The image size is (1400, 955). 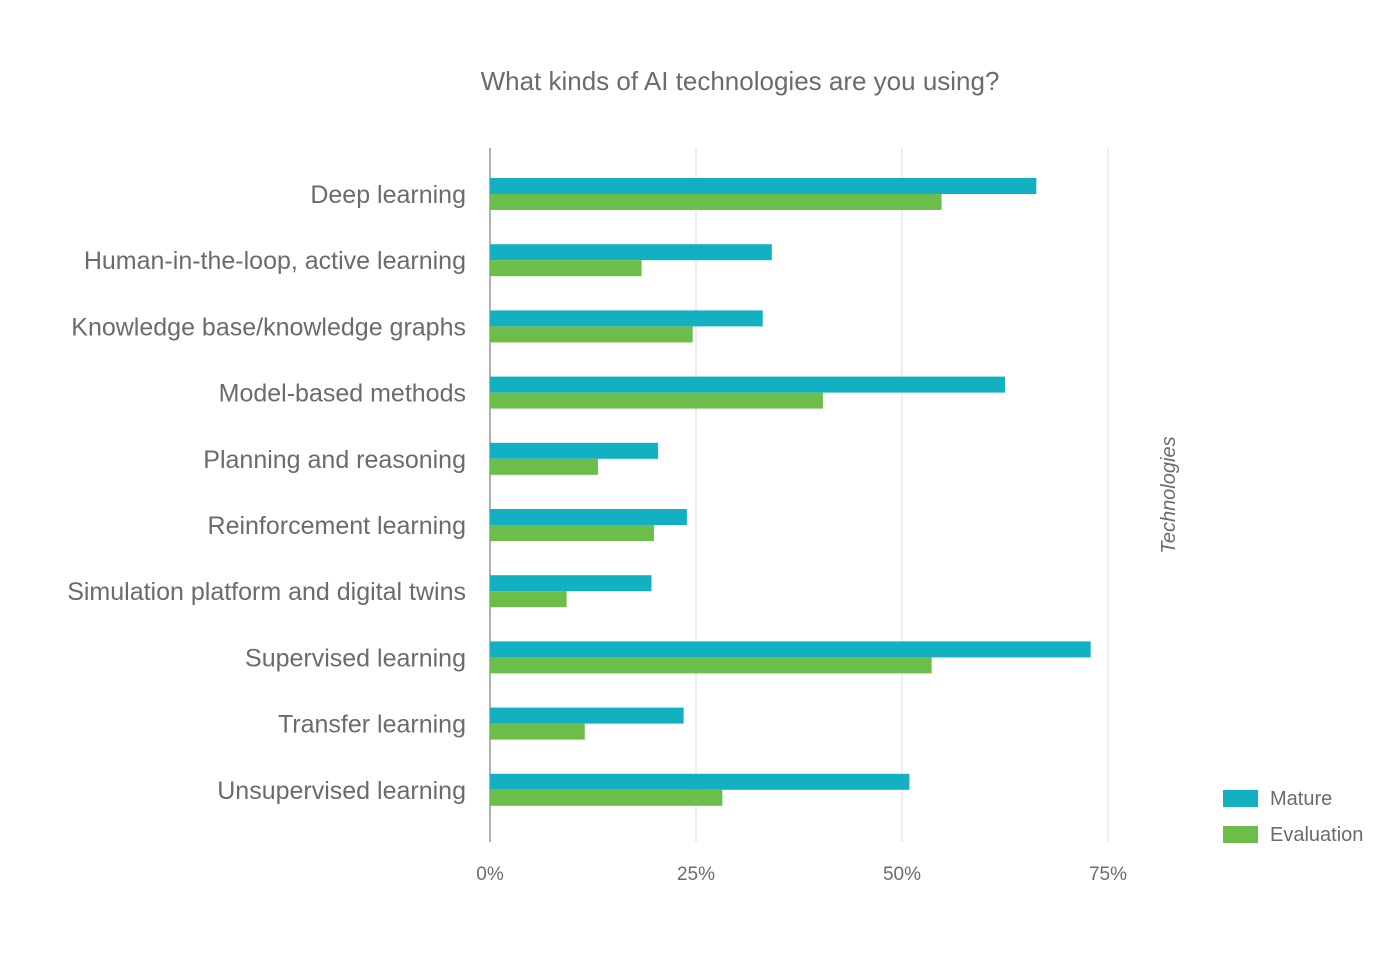 I want to click on x-tick-label: 0%, so click(x=490, y=874).